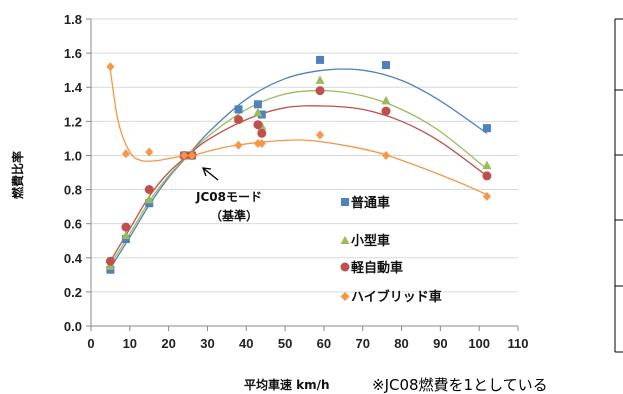 This screenshot has height=394, width=623. Describe the element at coordinates (362, 343) in the screenshot. I see `x-tick-label: 70` at that location.